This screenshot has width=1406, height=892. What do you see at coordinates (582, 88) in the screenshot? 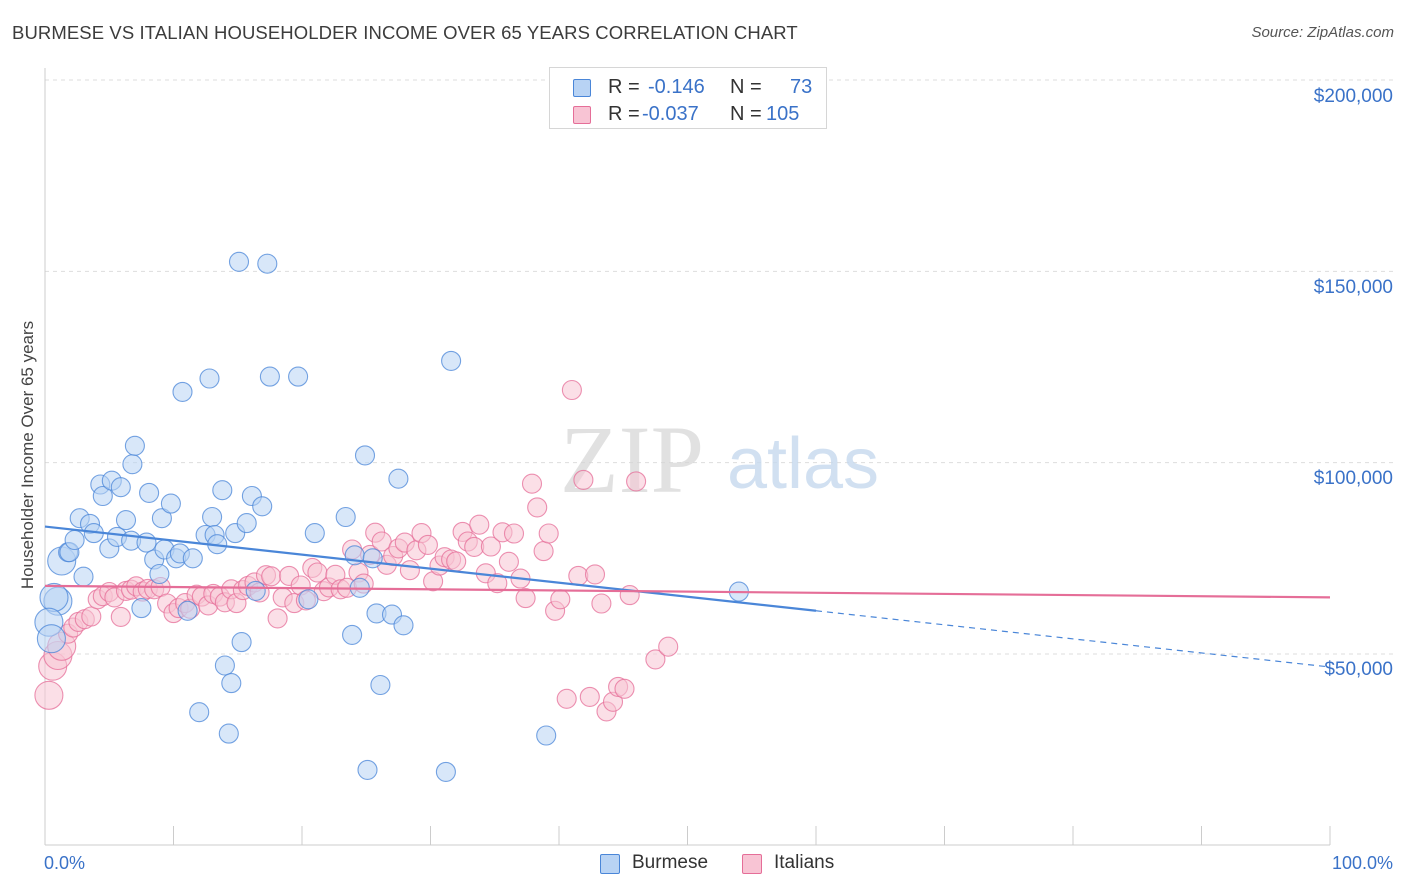
I see `burmese-swatch` at bounding box center [582, 88].